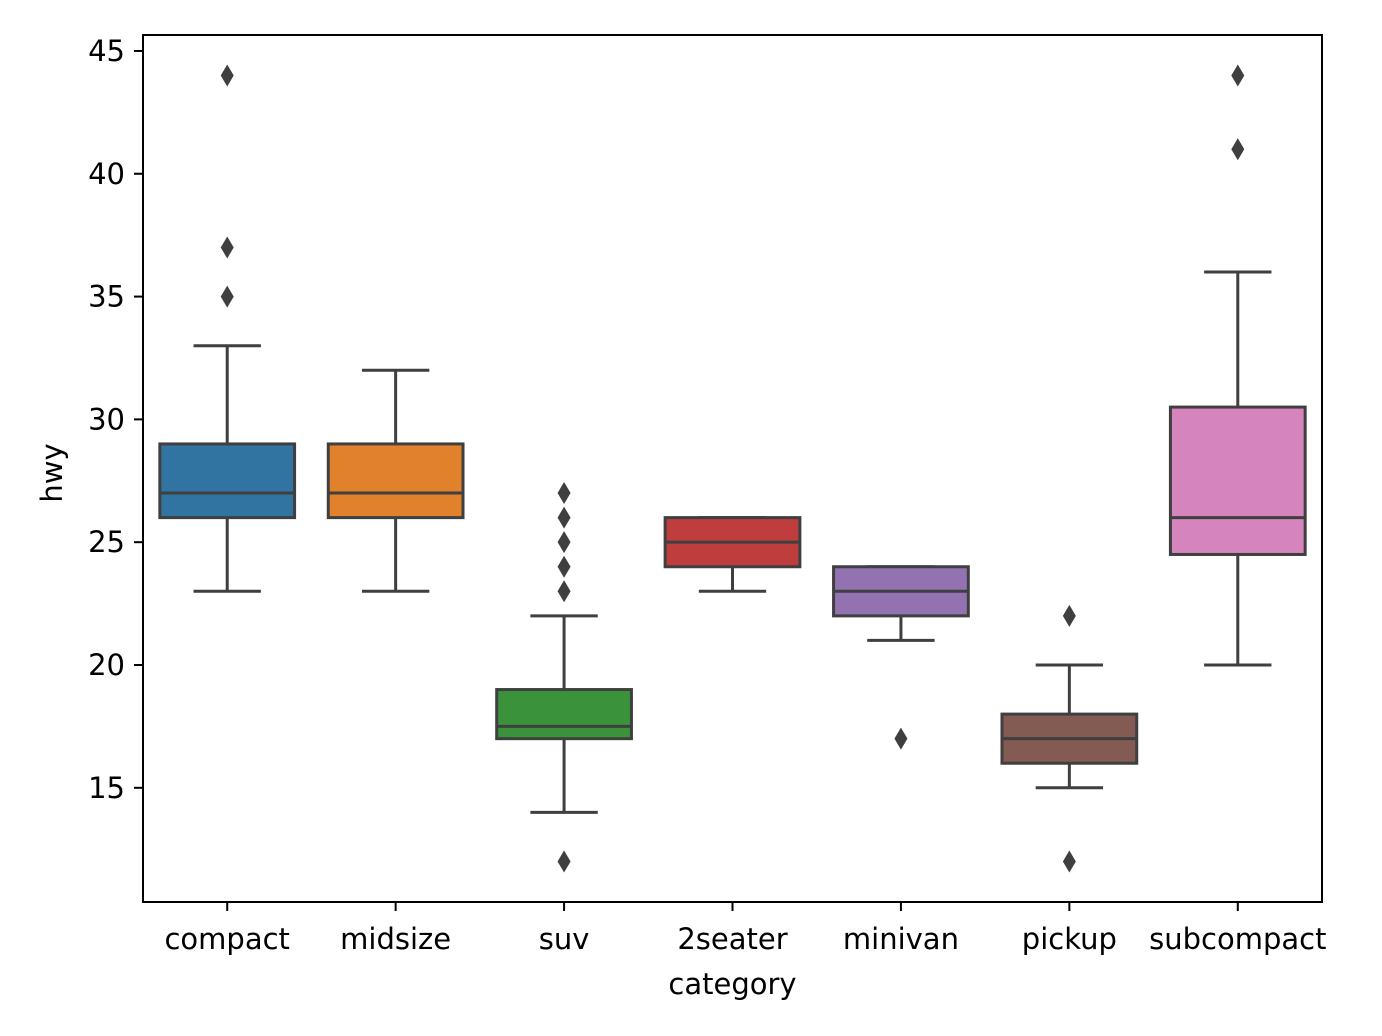 The height and width of the screenshot is (1036, 1382). I want to click on x-axis-label: category, so click(732, 984).